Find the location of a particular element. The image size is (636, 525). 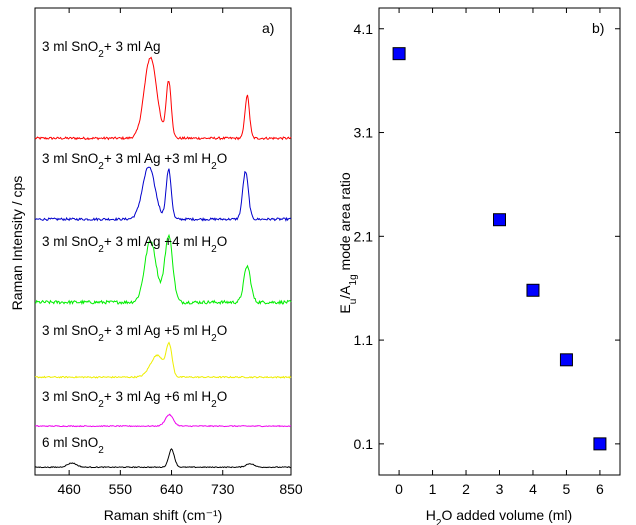

panel-b-y-tick-label: 4.1 is located at coordinates (364, 29).